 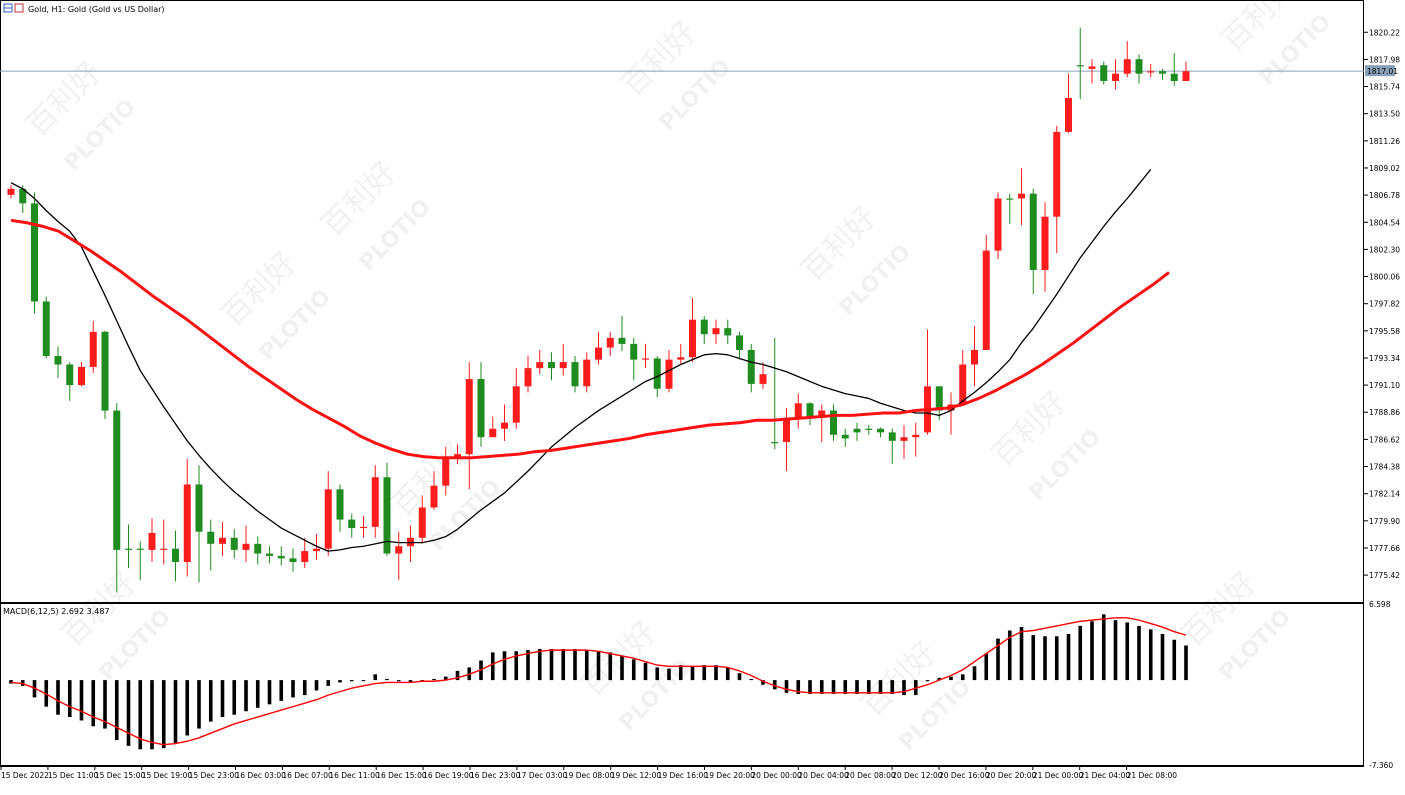 What do you see at coordinates (1384, 331) in the screenshot?
I see `price-tick-label: 1795.58` at bounding box center [1384, 331].